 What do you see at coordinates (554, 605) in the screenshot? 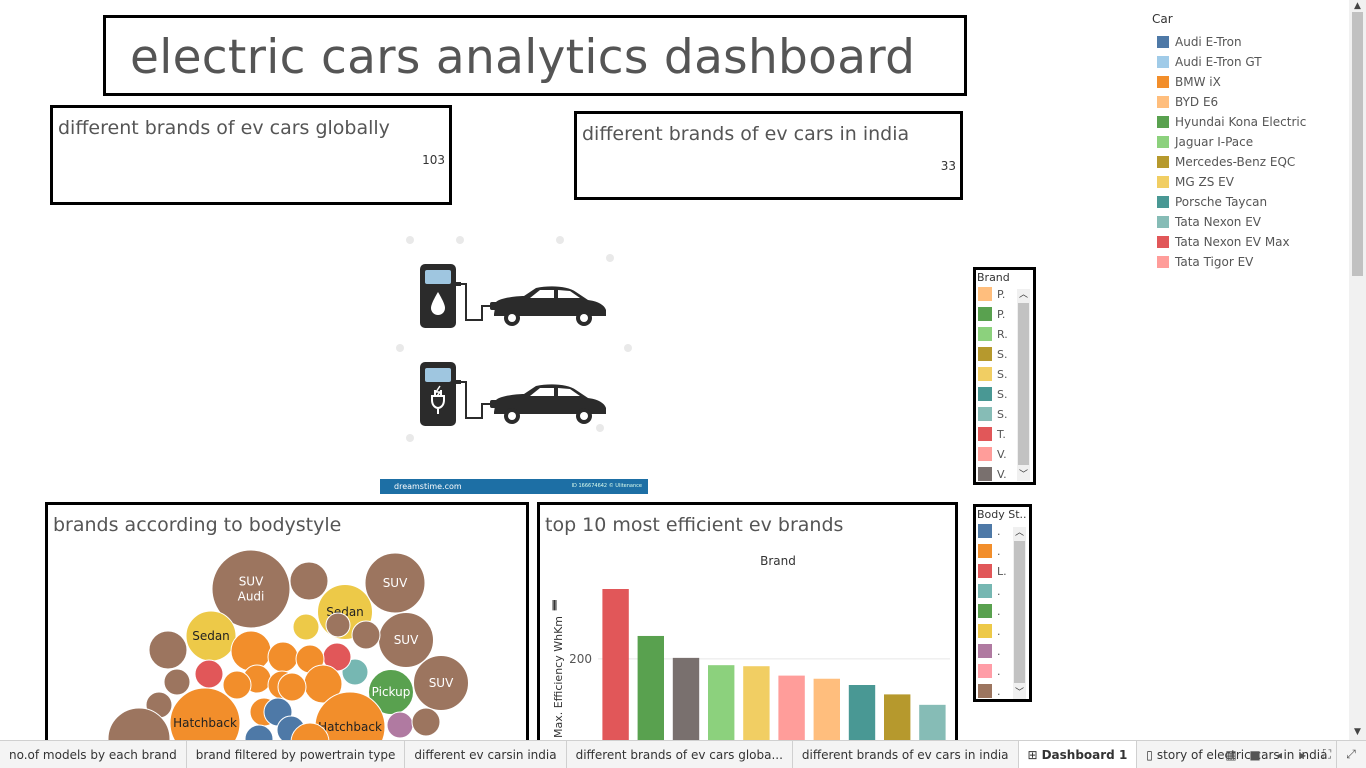
I see `sort-icon: ⫼` at bounding box center [554, 605].